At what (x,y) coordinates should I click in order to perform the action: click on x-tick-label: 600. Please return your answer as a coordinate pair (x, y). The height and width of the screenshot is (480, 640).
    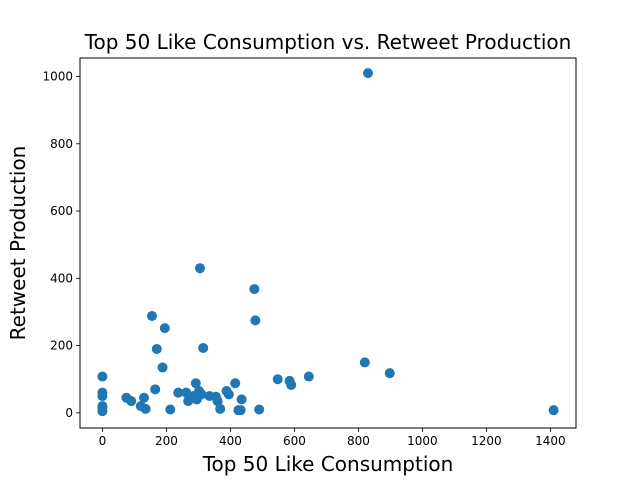
    Looking at the image, I should click on (294, 441).